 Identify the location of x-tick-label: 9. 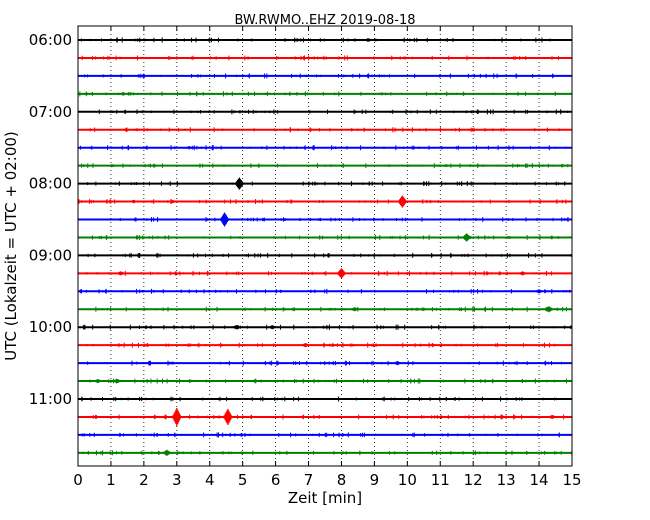
(375, 480).